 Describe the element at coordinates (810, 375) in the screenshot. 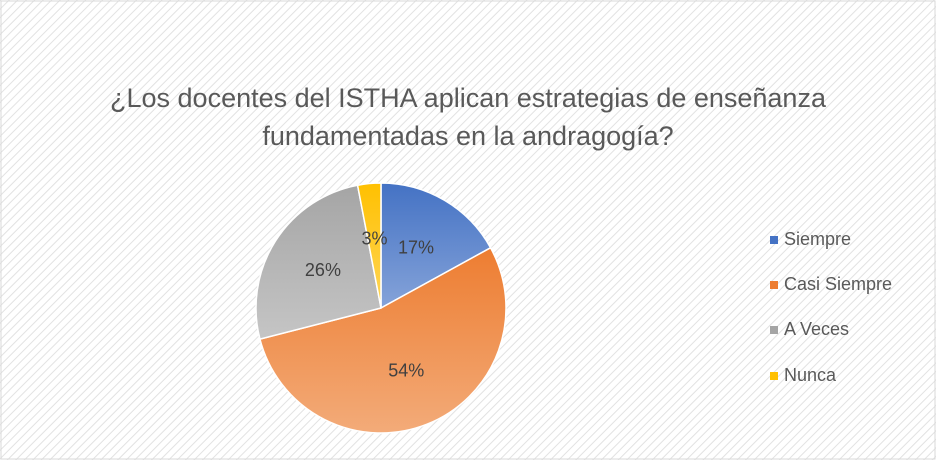

I see `legend-label: Nunca` at that location.